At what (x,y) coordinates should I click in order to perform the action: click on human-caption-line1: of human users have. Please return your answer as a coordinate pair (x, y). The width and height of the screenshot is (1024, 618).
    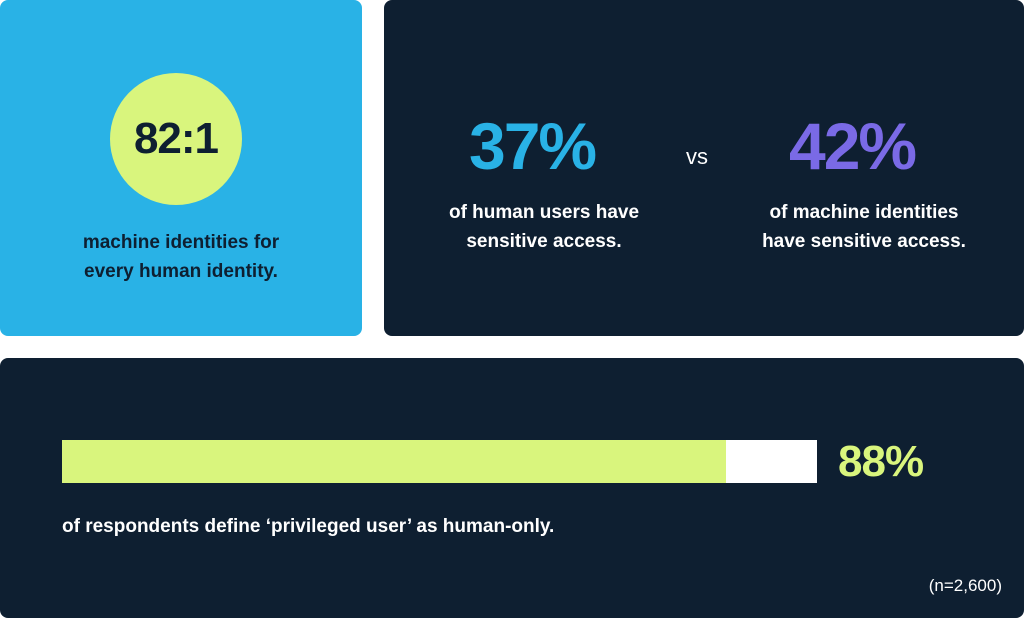
    Looking at the image, I should click on (544, 212).